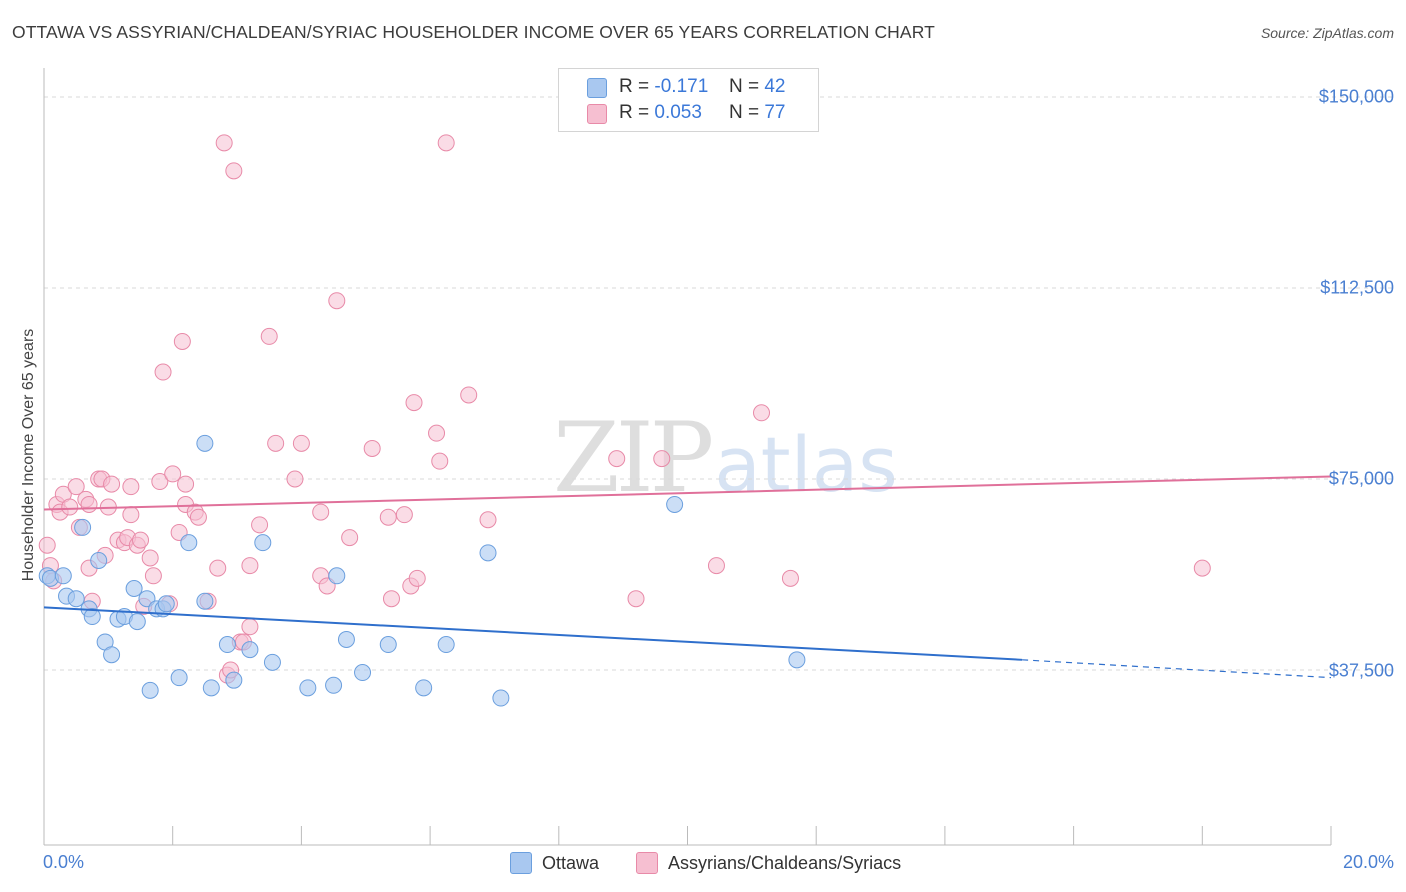  I want to click on bottom-legend-ottawa: Ottawa, so click(554, 863).